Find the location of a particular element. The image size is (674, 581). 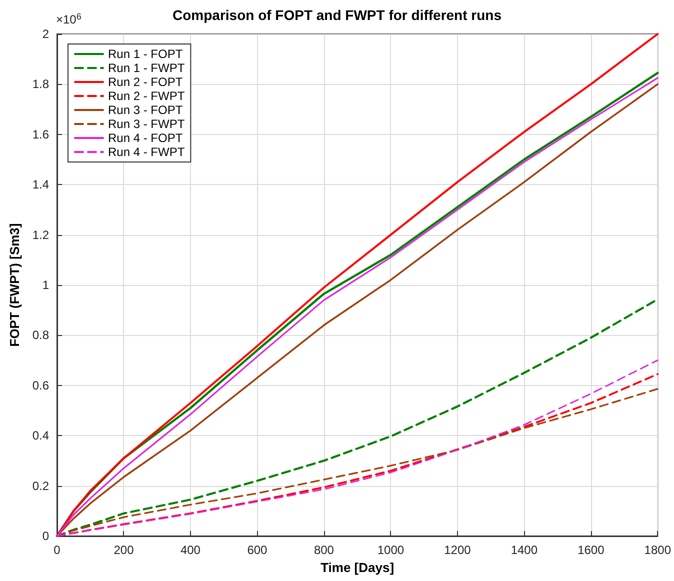

x-tick-label: 1000 is located at coordinates (390, 550).